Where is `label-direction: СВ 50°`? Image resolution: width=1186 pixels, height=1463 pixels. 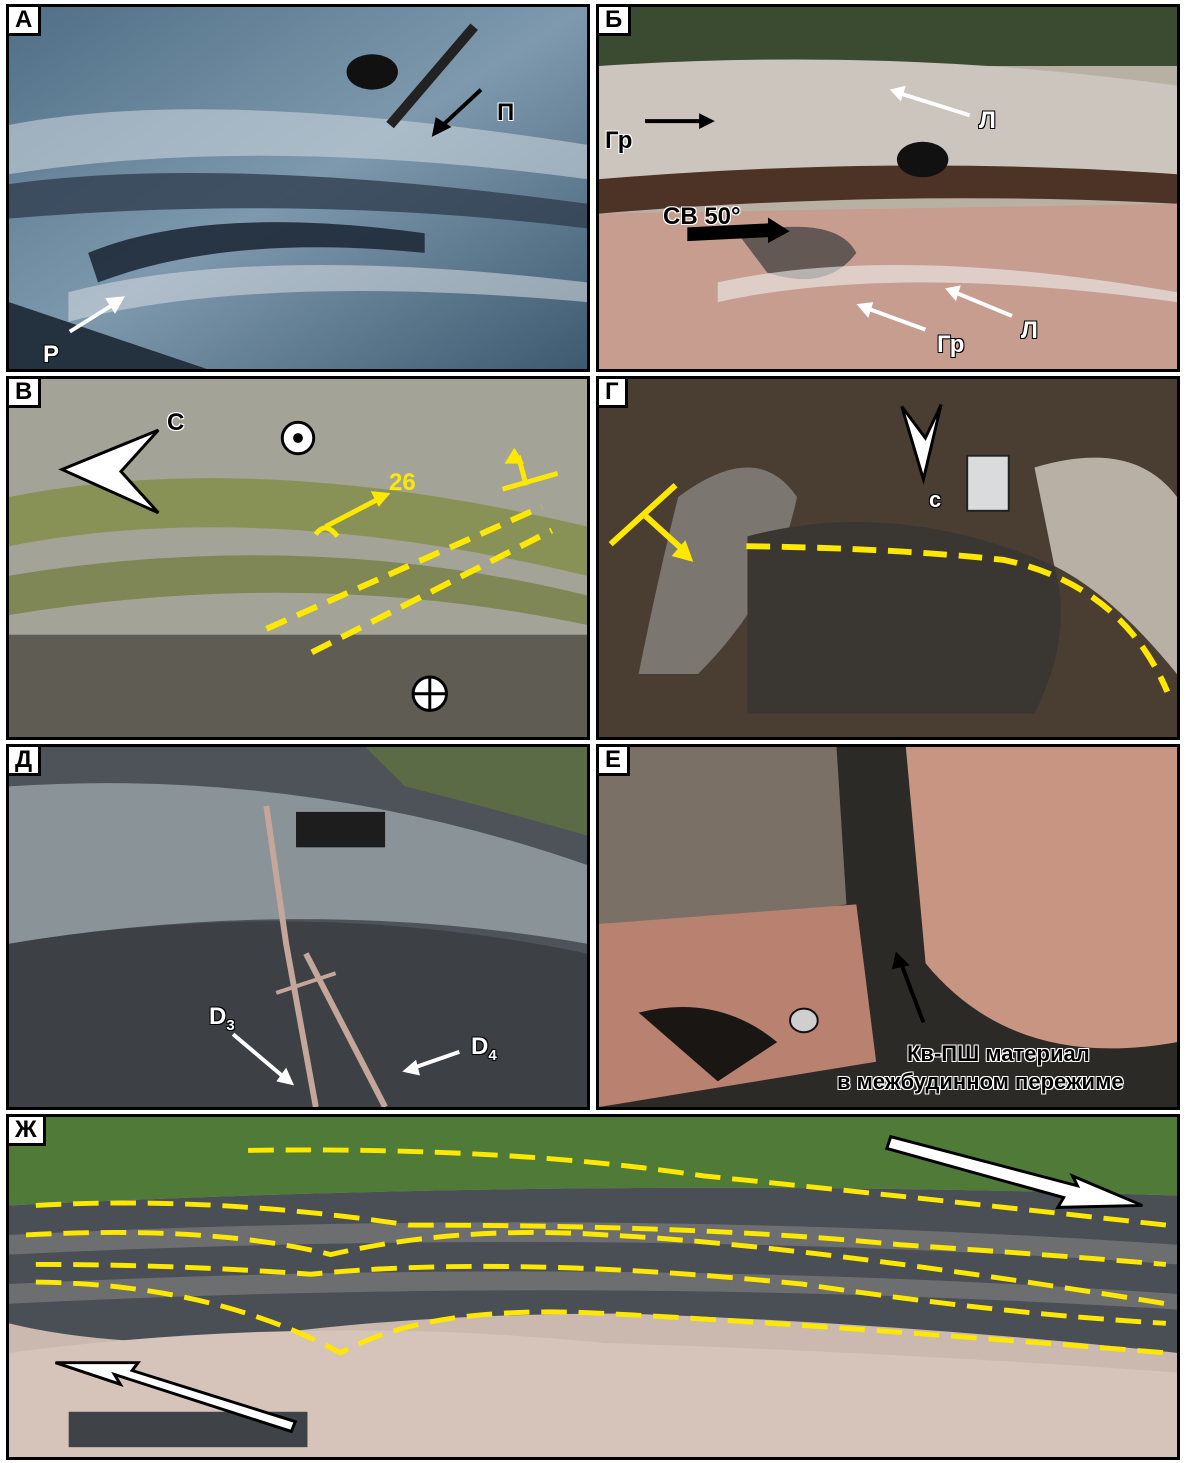
label-direction: СВ 50° is located at coordinates (702, 216).